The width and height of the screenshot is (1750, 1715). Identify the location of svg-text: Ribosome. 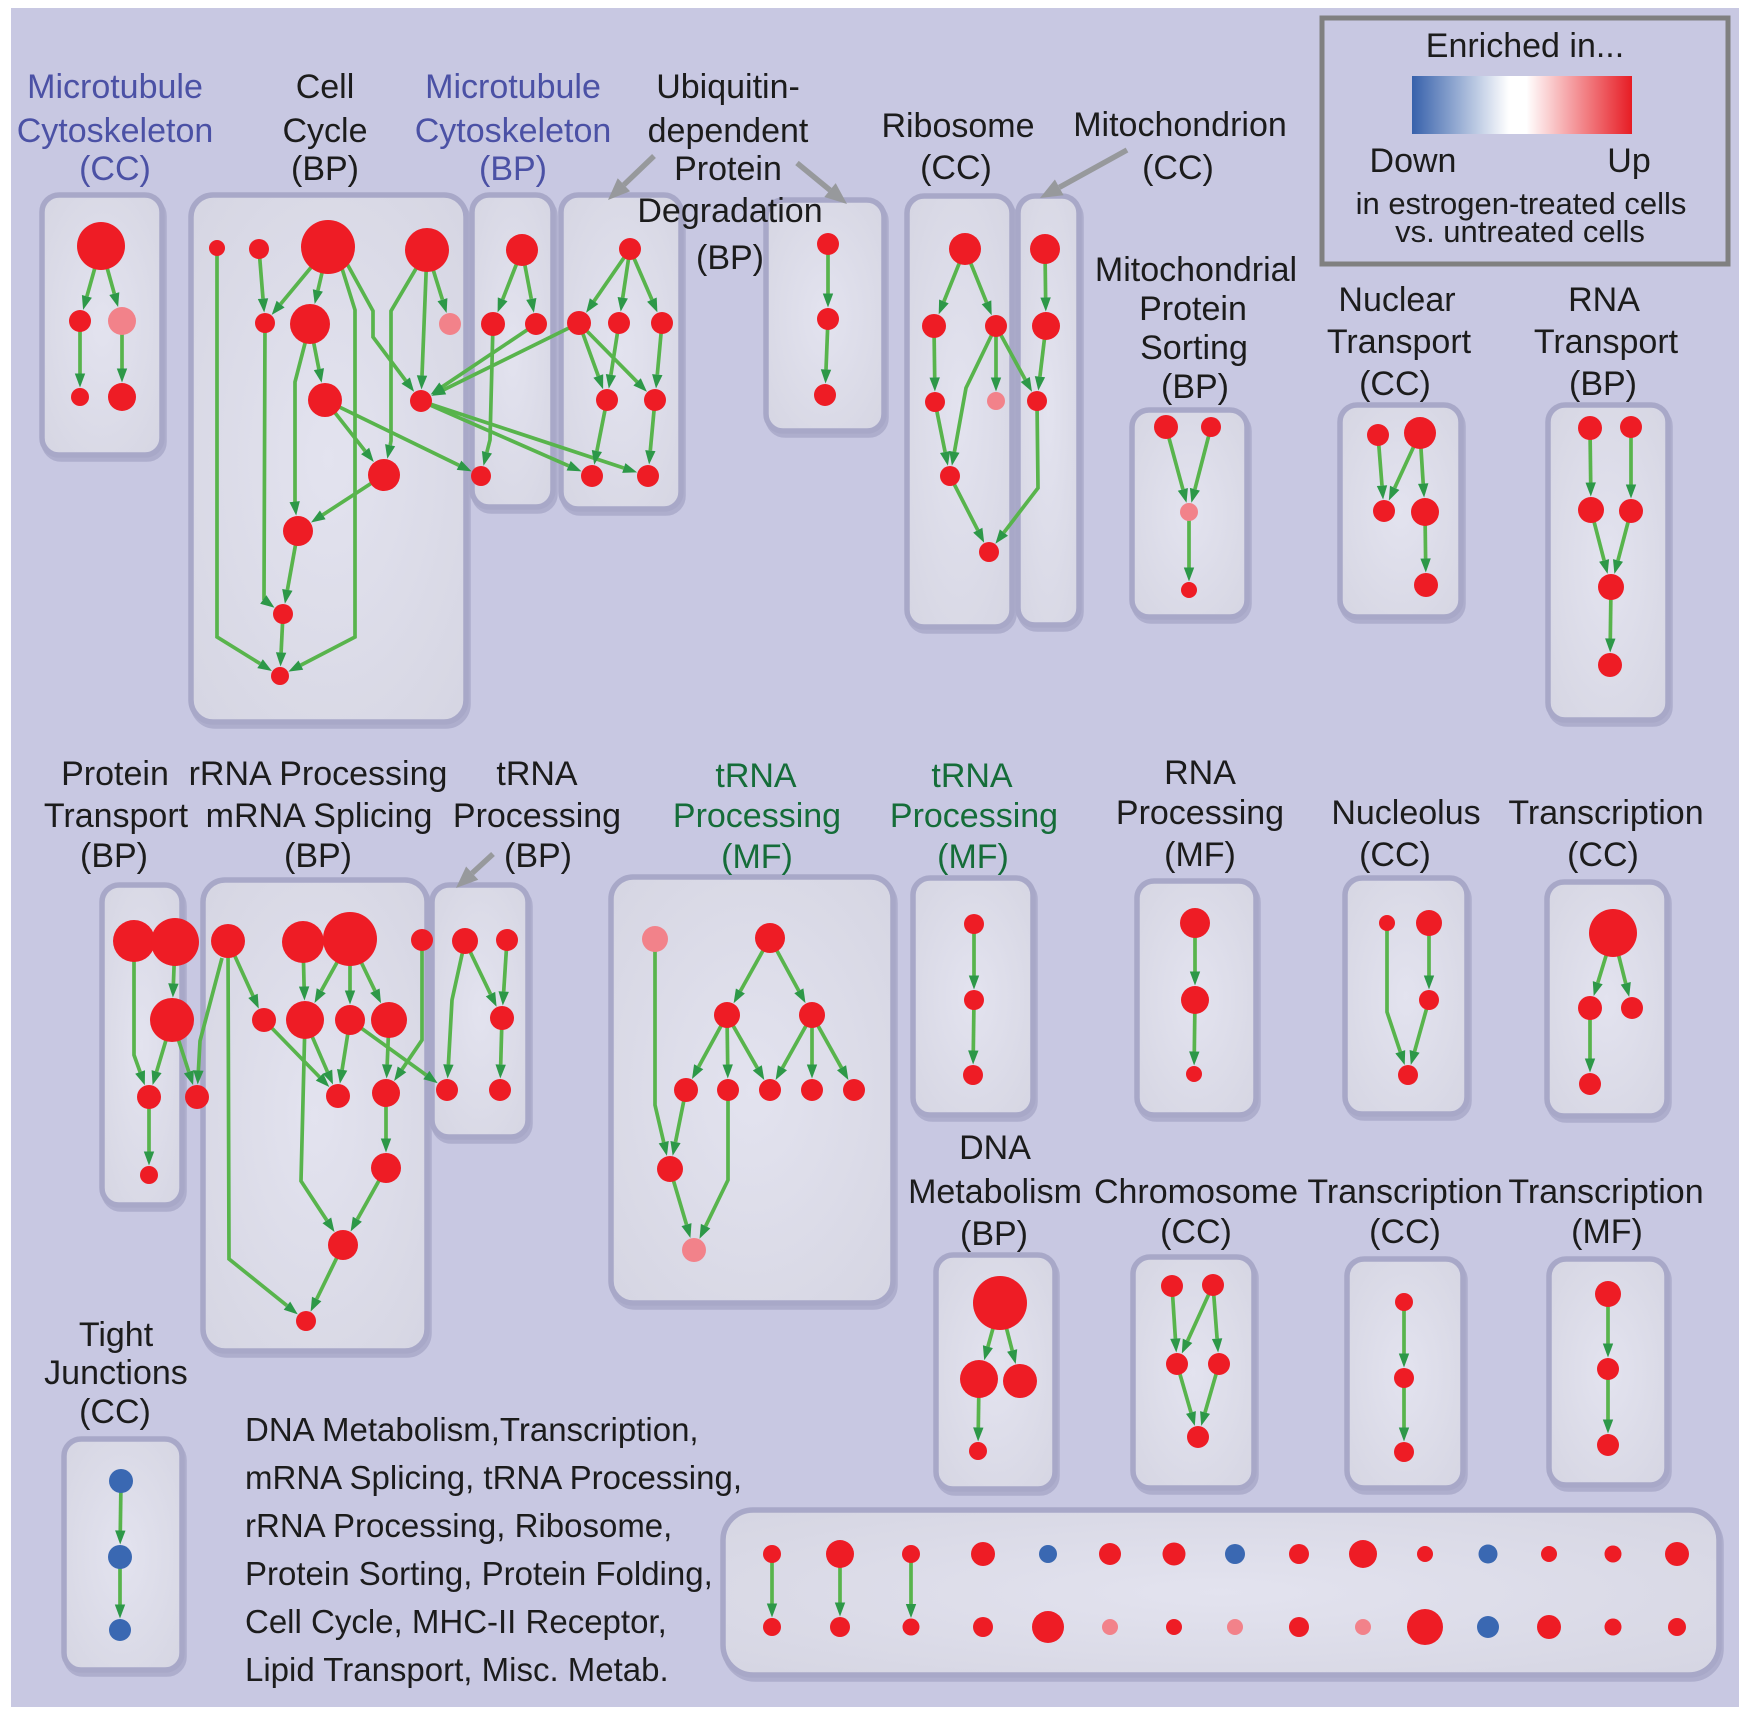
(957, 126).